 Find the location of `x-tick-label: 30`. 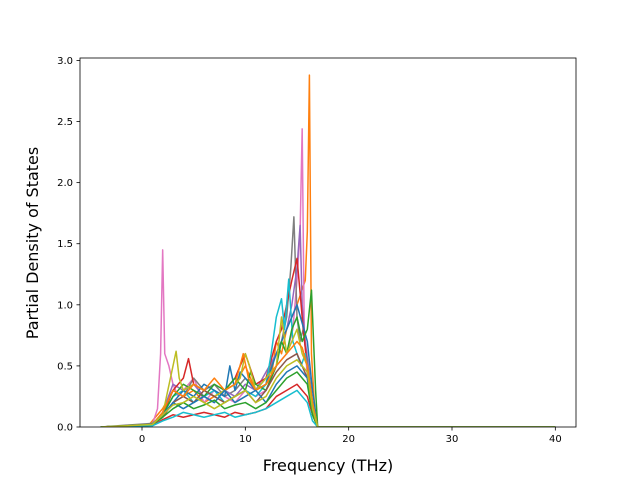

x-tick-label: 30 is located at coordinates (452, 439).